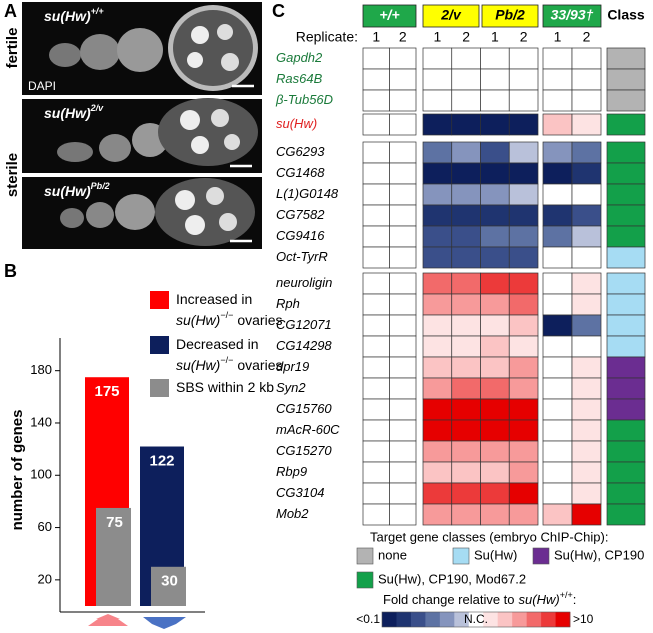 The height and width of the screenshot is (633, 653). I want to click on legend-label: Decreased in, so click(217, 344).